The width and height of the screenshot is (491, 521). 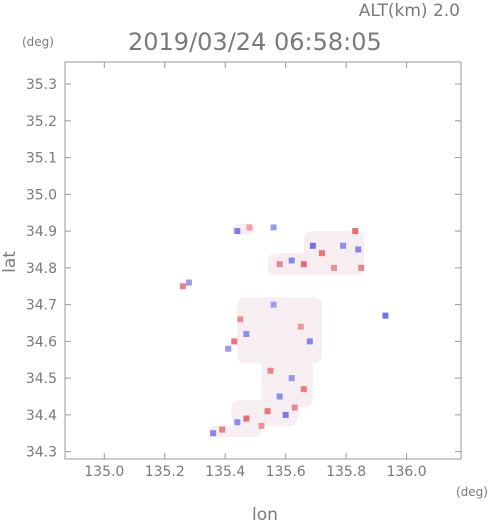 I want to click on x-tick-label-2: 135.4, so click(x=225, y=472).